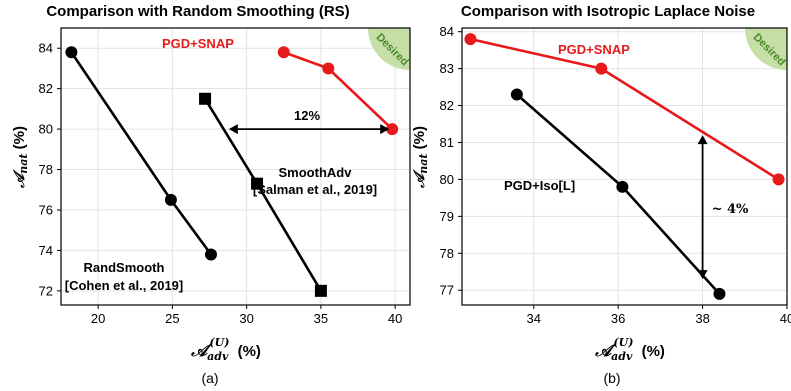  Describe the element at coordinates (246, 318) in the screenshot. I see `a-xtick-label-30: 30` at that location.